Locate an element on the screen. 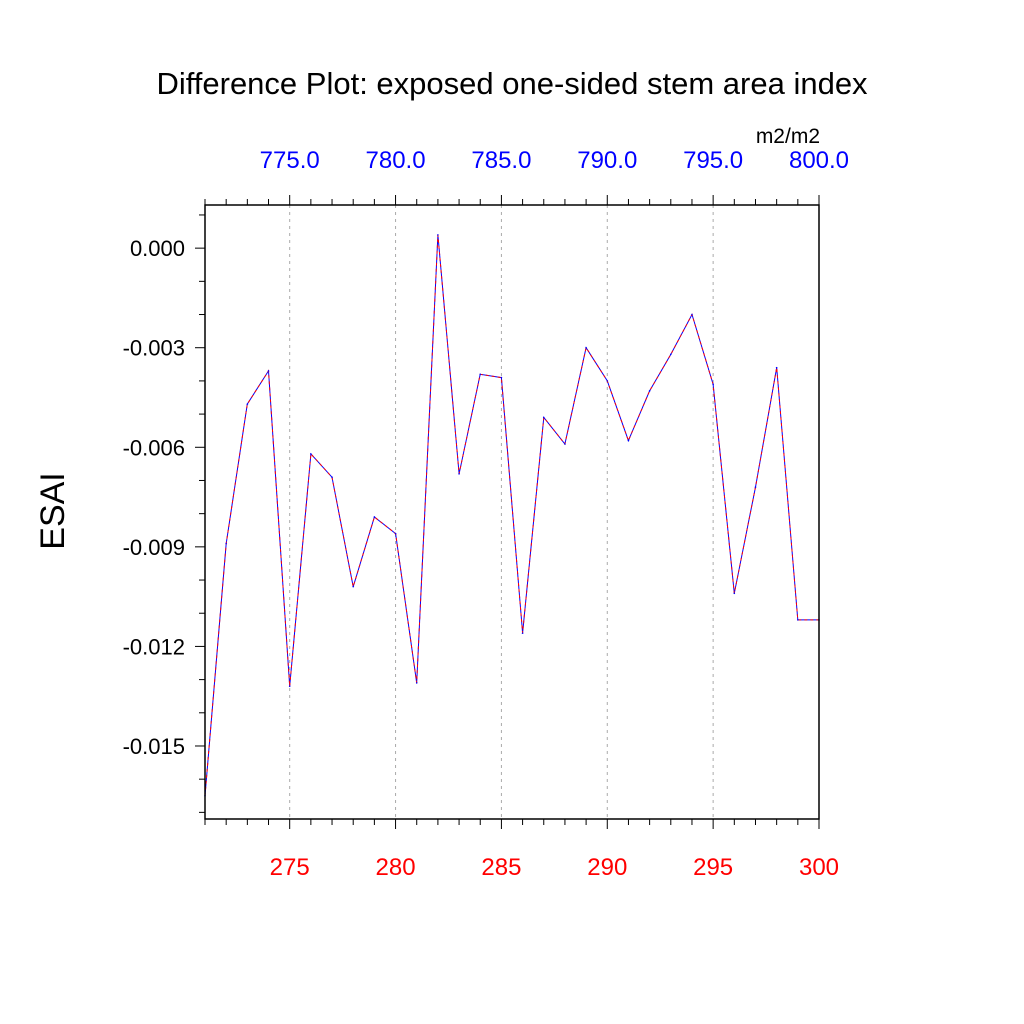  top-axis-tick-label: 795.0 is located at coordinates (713, 160).